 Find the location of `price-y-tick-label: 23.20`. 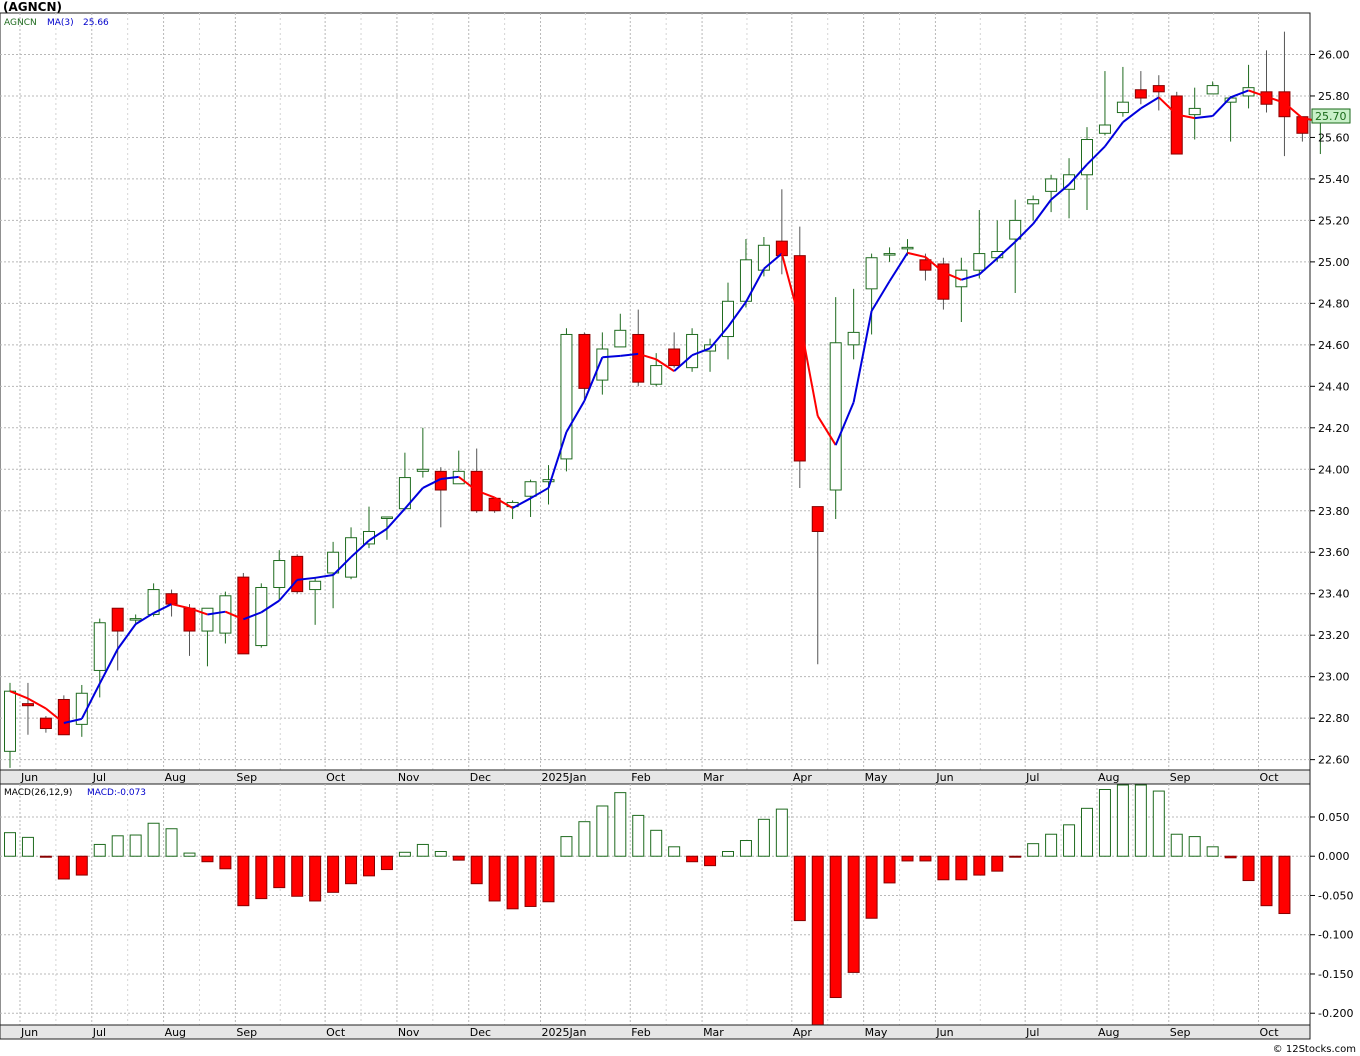

price-y-tick-label: 23.20 is located at coordinates (1334, 635).